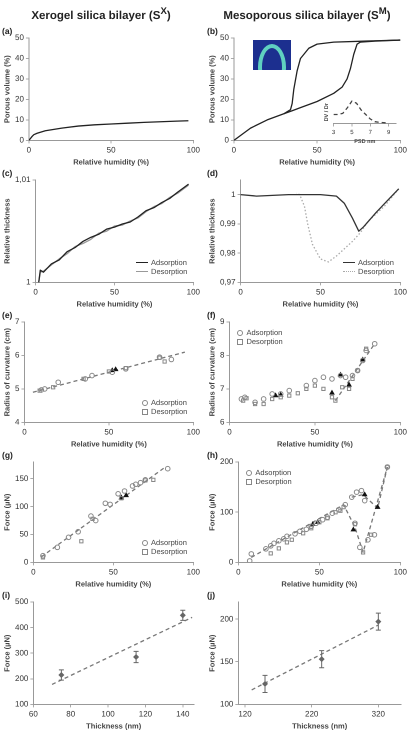 Image resolution: width=409 pixels, height=732 pixels. I want to click on y-tick-label: 0,99, so click(228, 223).